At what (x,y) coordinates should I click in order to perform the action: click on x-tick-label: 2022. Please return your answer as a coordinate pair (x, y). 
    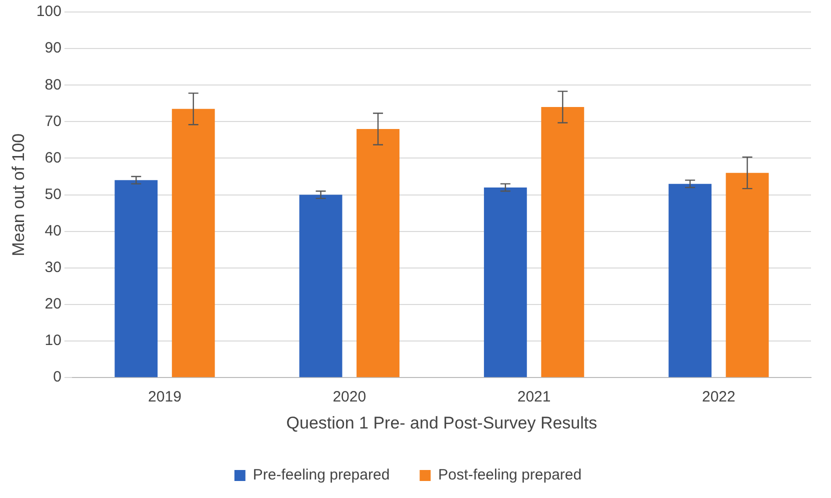
    Looking at the image, I should click on (719, 397).